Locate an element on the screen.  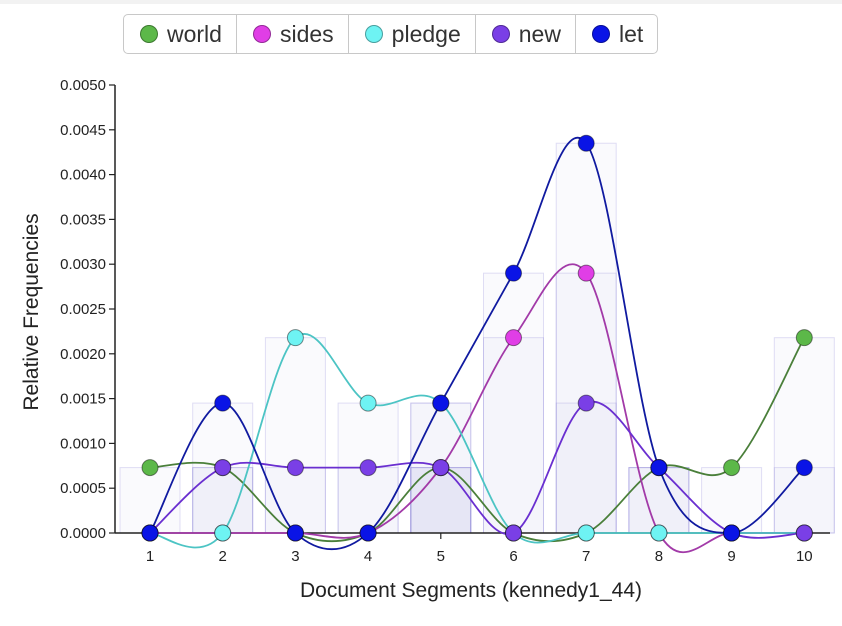
legend-item-new: new is located at coordinates (526, 34).